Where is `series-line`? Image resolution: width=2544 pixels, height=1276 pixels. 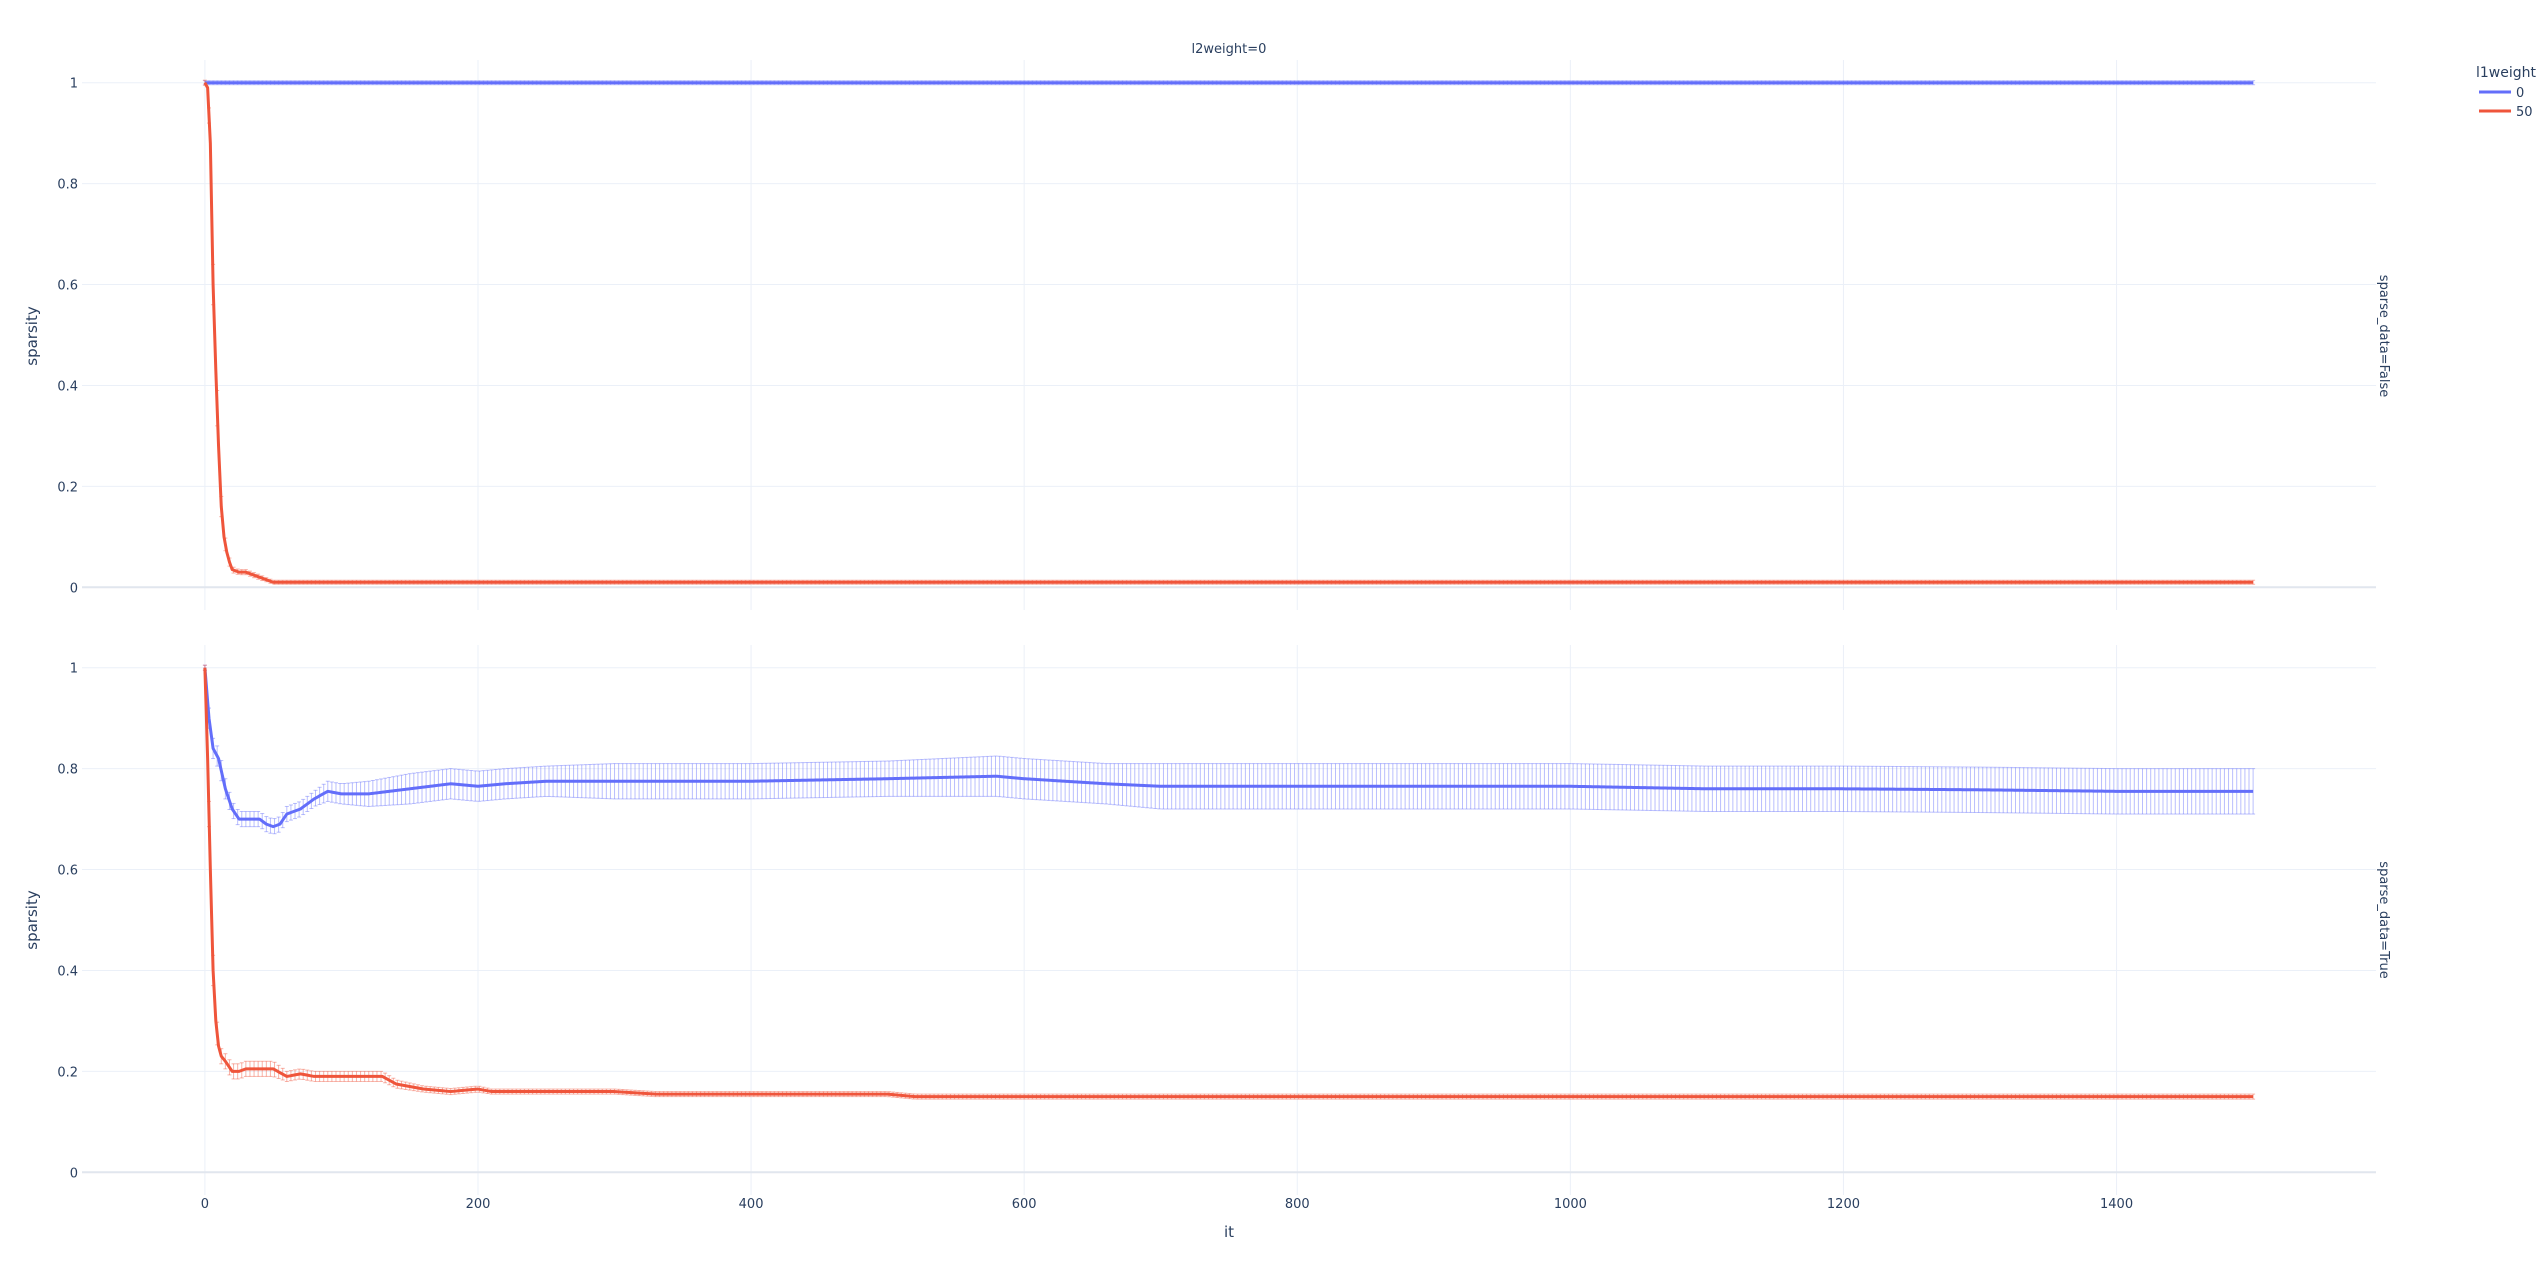
series-line is located at coordinates (1228, 748).